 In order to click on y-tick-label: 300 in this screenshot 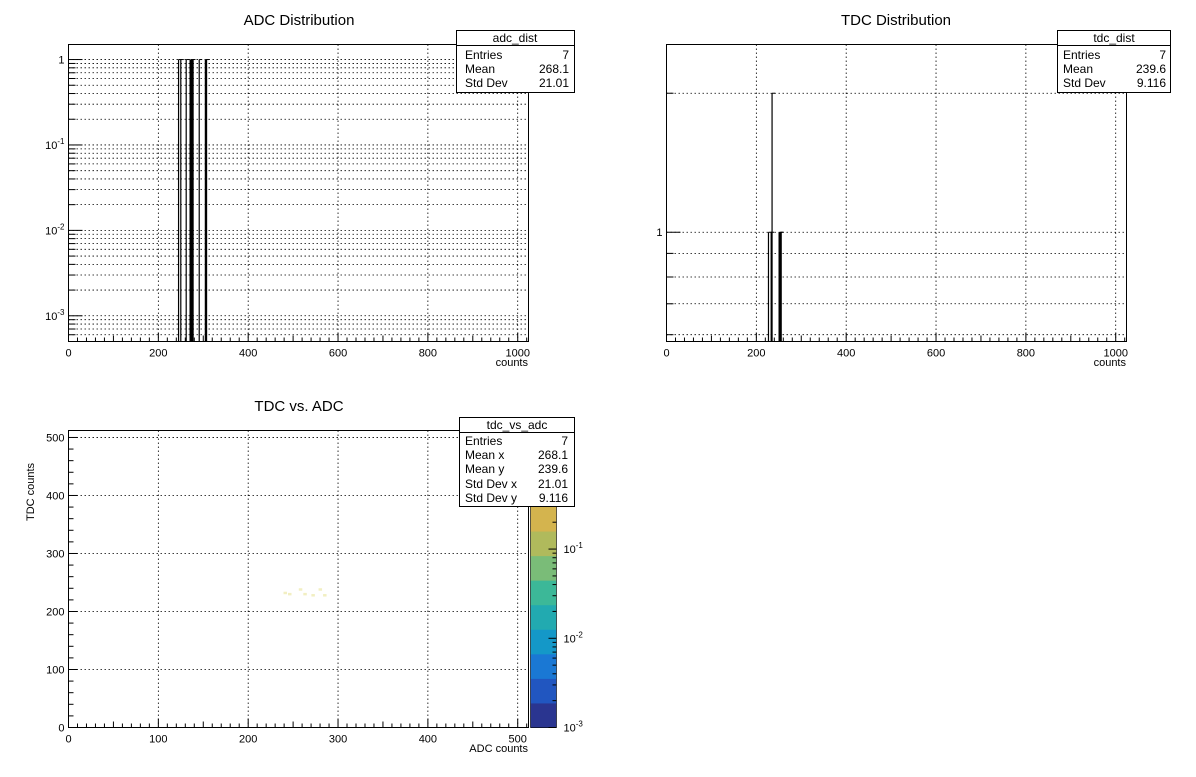, I will do `click(55, 554)`.